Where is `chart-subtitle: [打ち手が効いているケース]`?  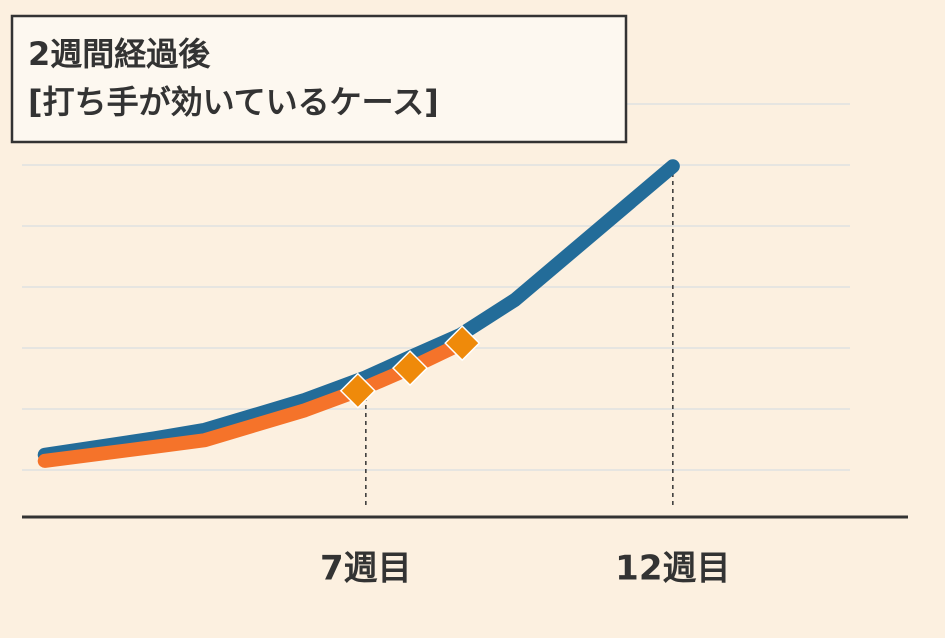 chart-subtitle: [打ち手が効いているケース] is located at coordinates (233, 102).